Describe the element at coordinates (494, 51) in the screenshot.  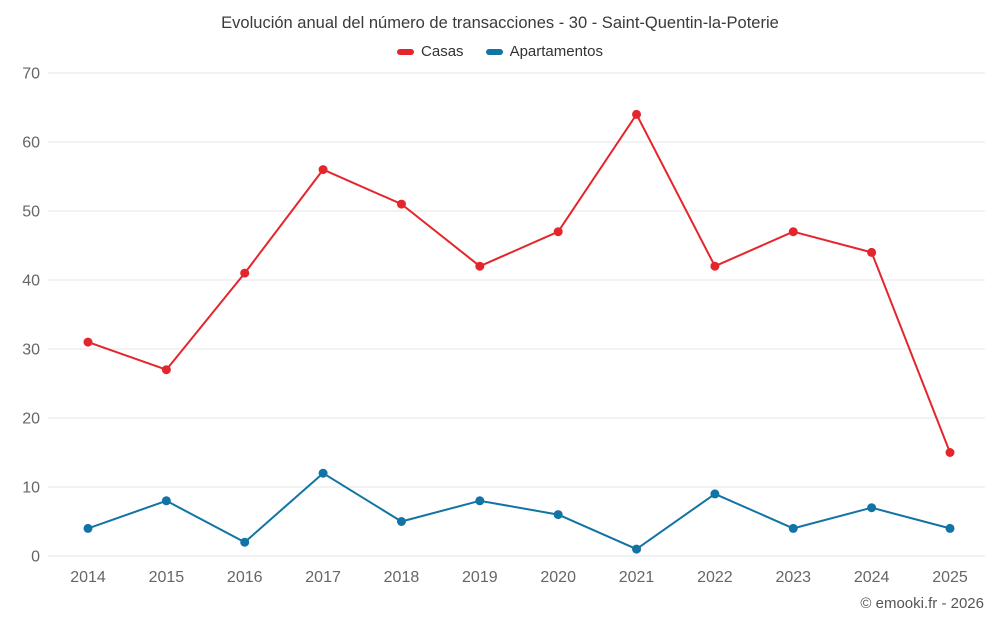
I see `legend-swatch-apartamentos-icon` at that location.